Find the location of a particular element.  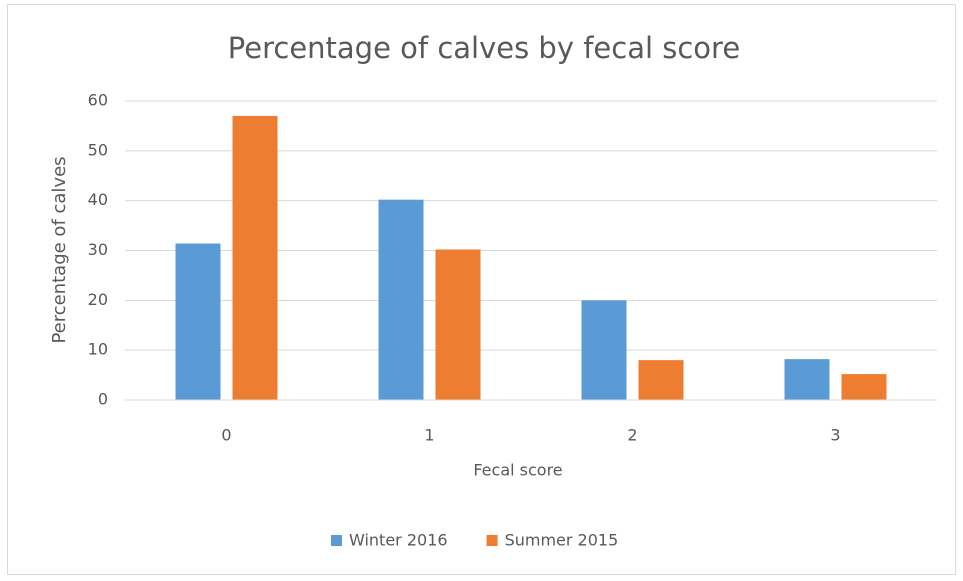

x-axis-label: Fecal score is located at coordinates (517, 470).